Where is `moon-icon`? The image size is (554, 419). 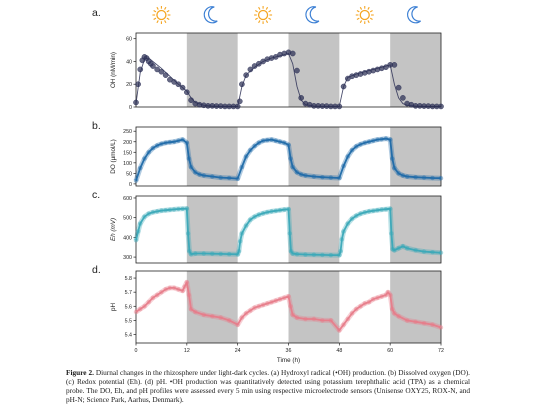
moon-icon is located at coordinates (210, 15).